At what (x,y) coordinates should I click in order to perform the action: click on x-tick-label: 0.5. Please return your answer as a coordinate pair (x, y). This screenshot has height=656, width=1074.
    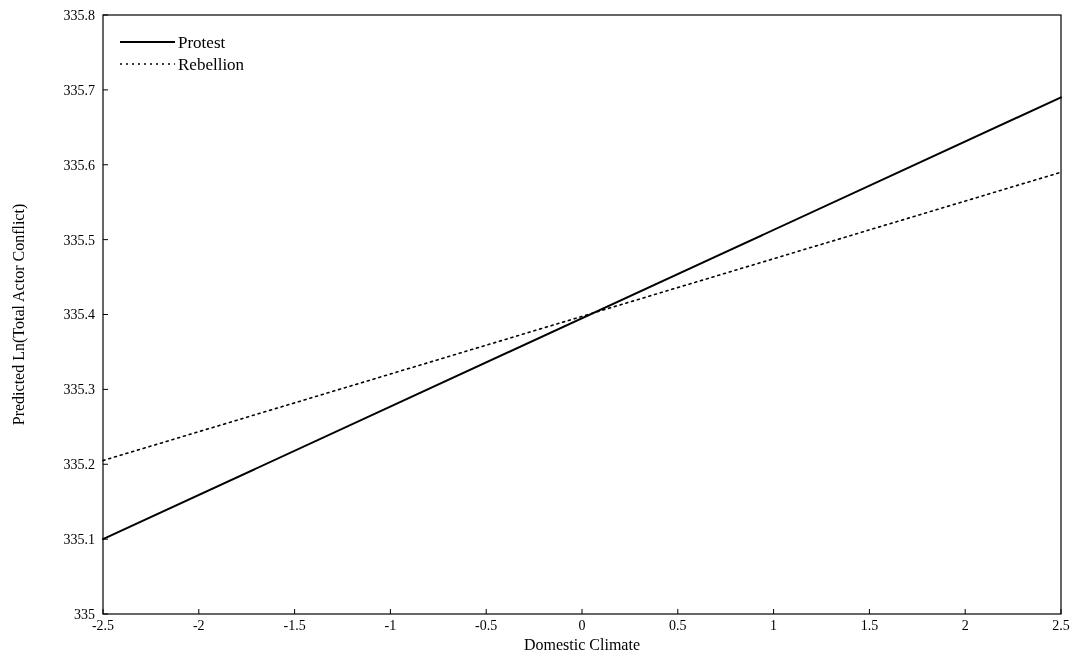
    Looking at the image, I should click on (678, 625).